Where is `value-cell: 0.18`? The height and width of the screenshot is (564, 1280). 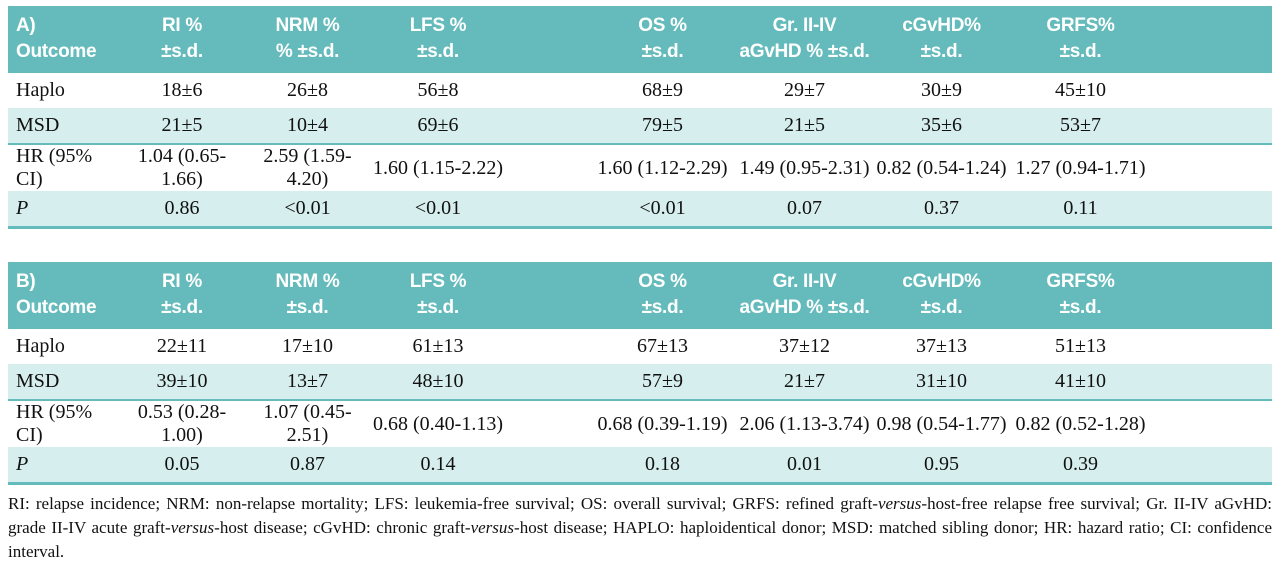
value-cell: 0.18 is located at coordinates (642, 466).